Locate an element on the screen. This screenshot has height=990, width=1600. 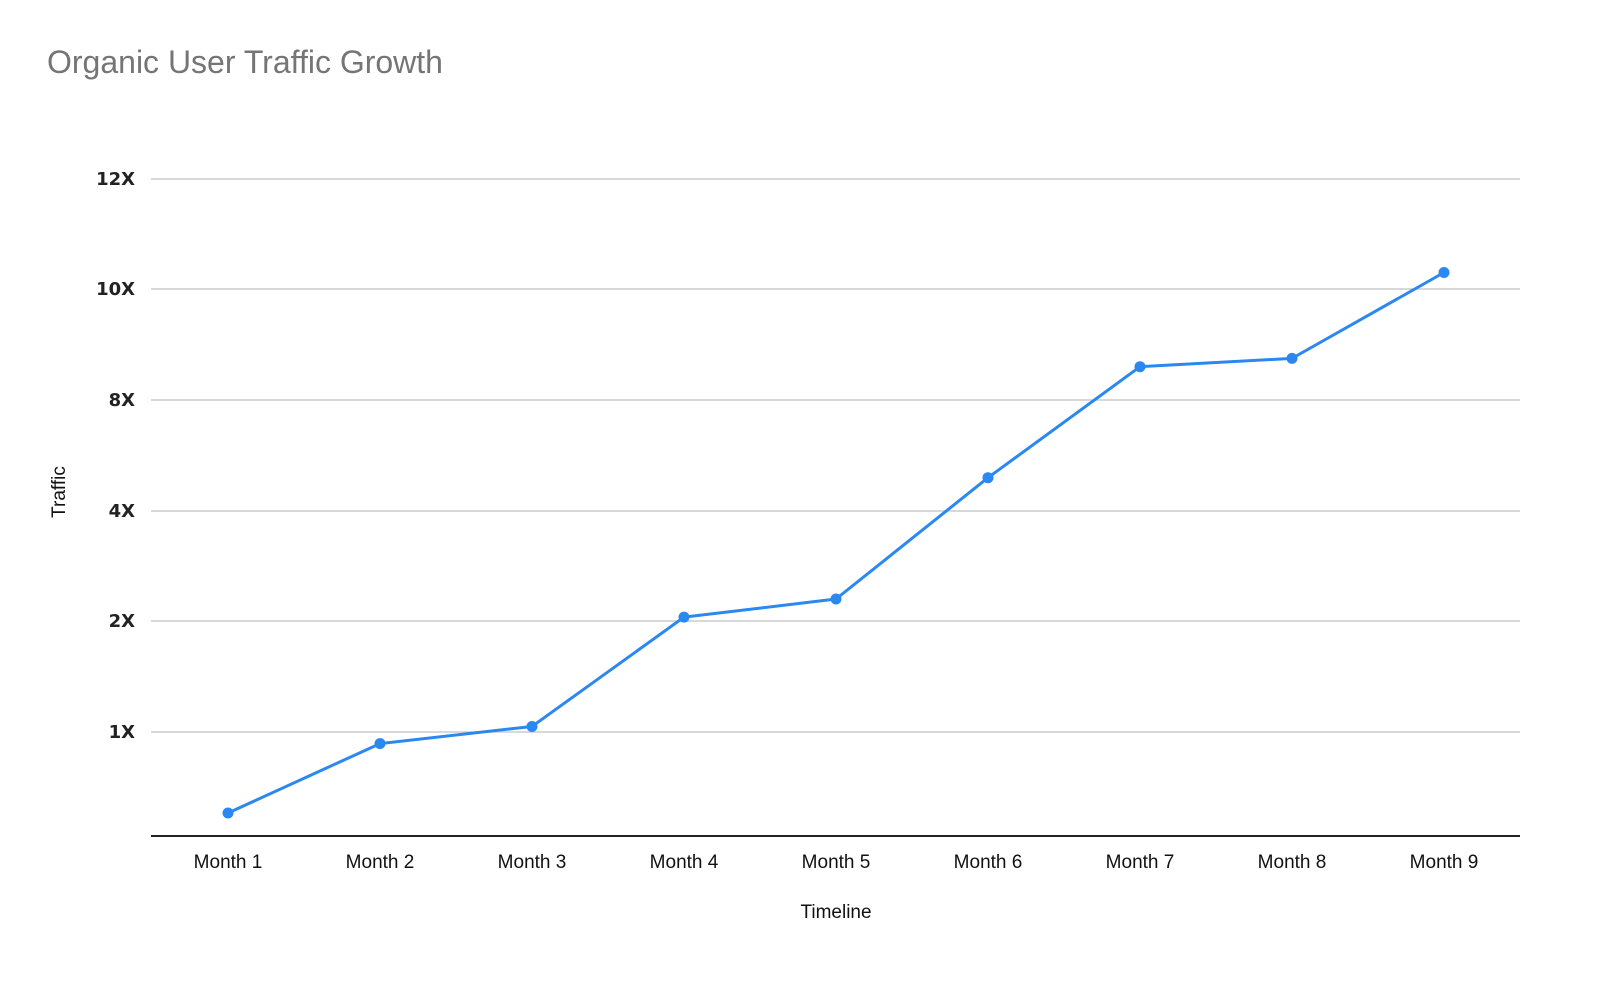
y-tick-label: 2X is located at coordinates (122, 621).